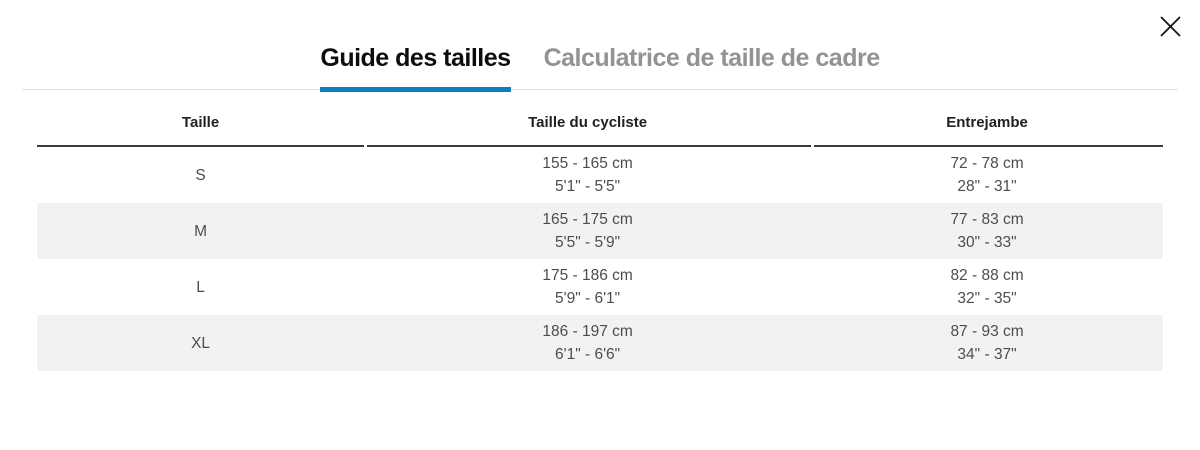  What do you see at coordinates (987, 343) in the screenshot?
I see `cell-inseam: 87 - 93 cm 34" - 37"` at bounding box center [987, 343].